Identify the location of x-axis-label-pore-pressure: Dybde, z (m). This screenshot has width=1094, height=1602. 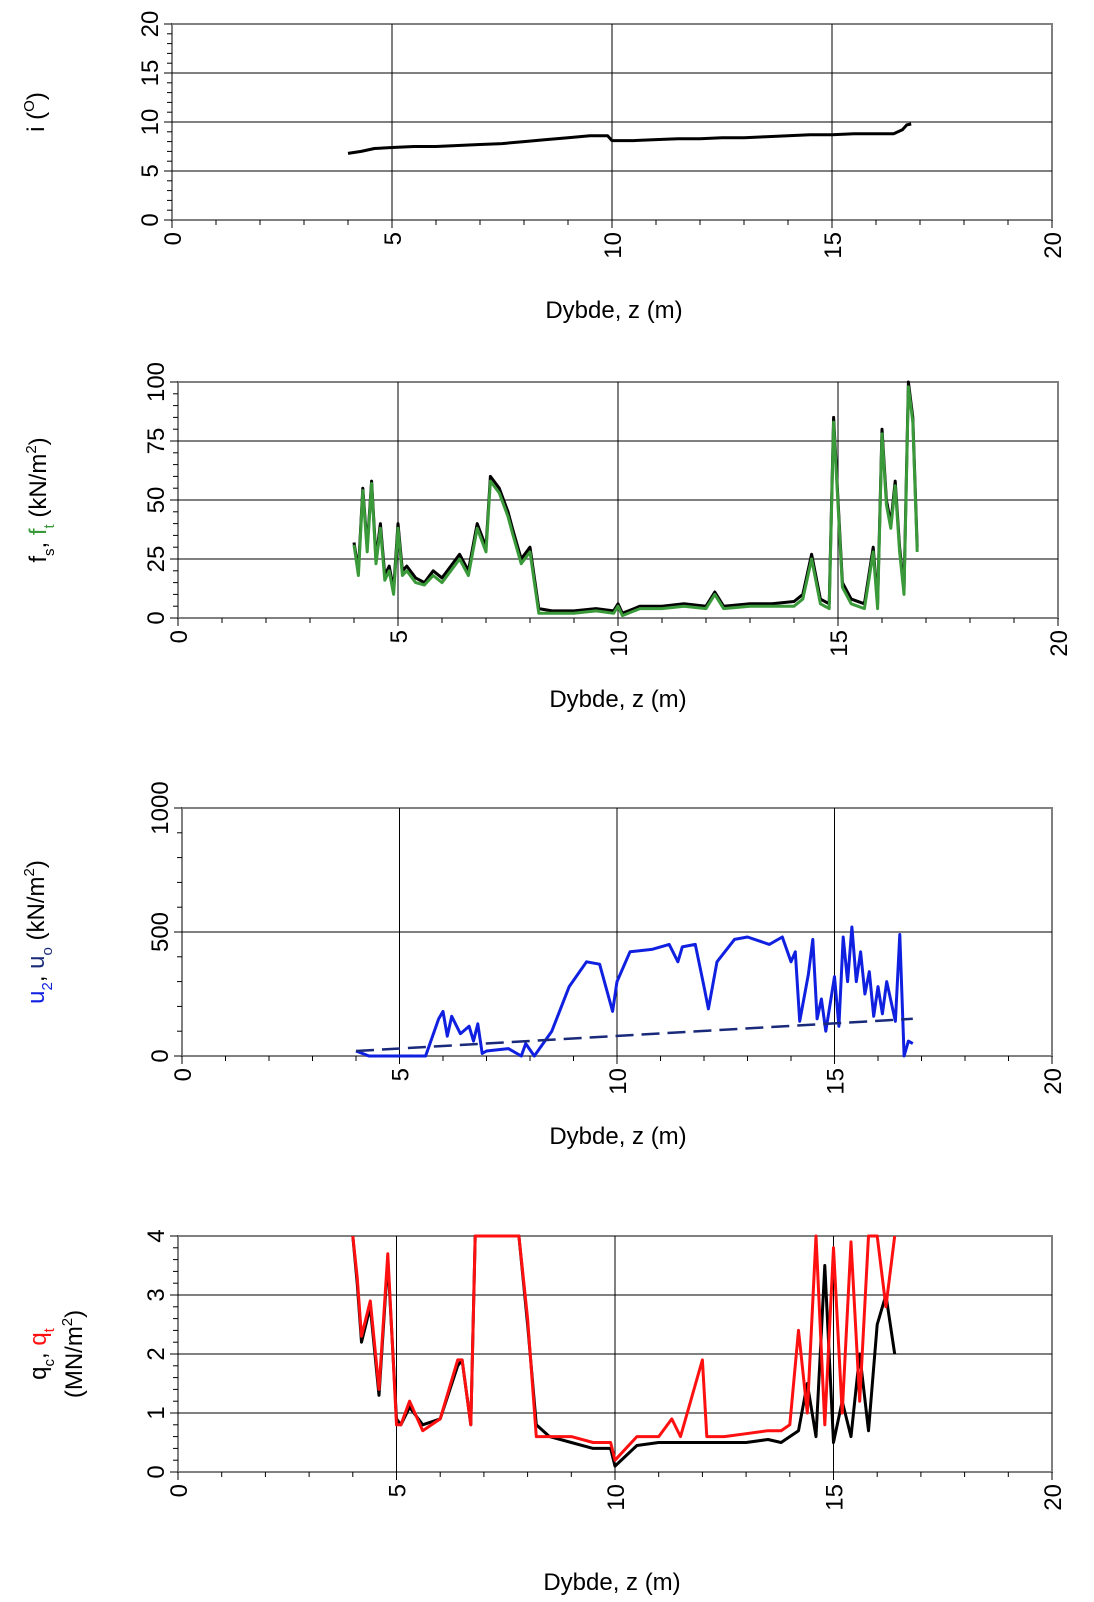
(617, 1136).